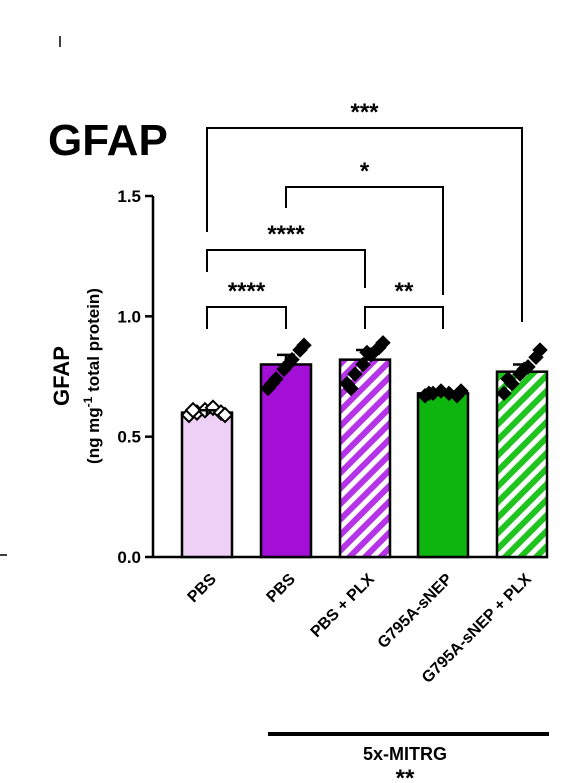 This screenshot has width=573, height=783. Describe the element at coordinates (404, 291) in the screenshot. I see `significance-label: **` at that location.